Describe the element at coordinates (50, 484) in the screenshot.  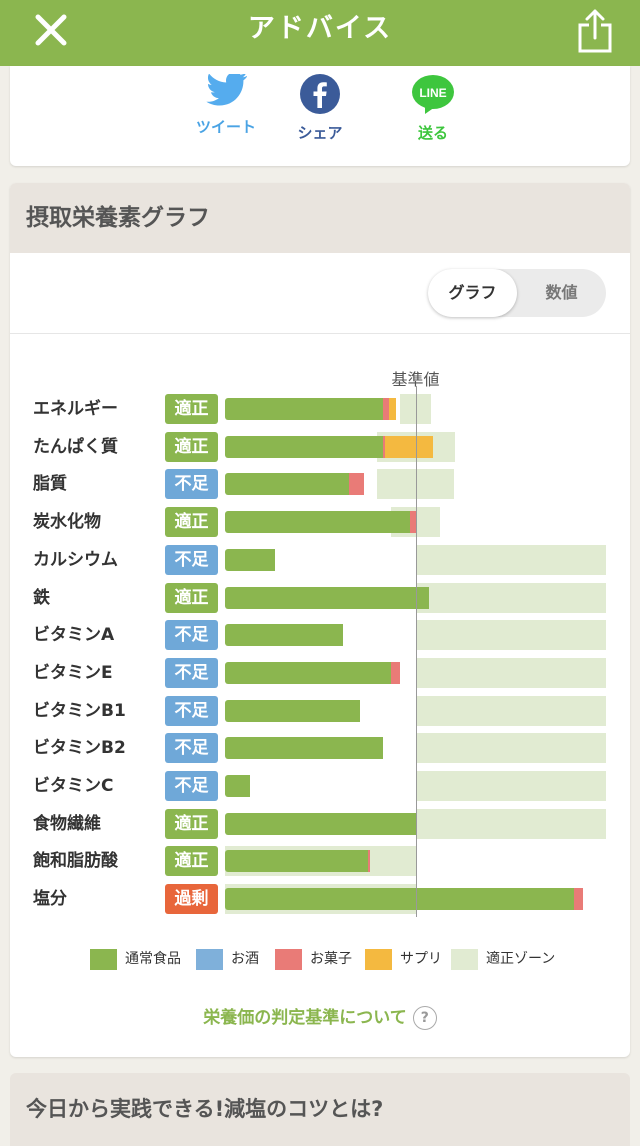
I see `nutrient-label: 脂質` at that location.